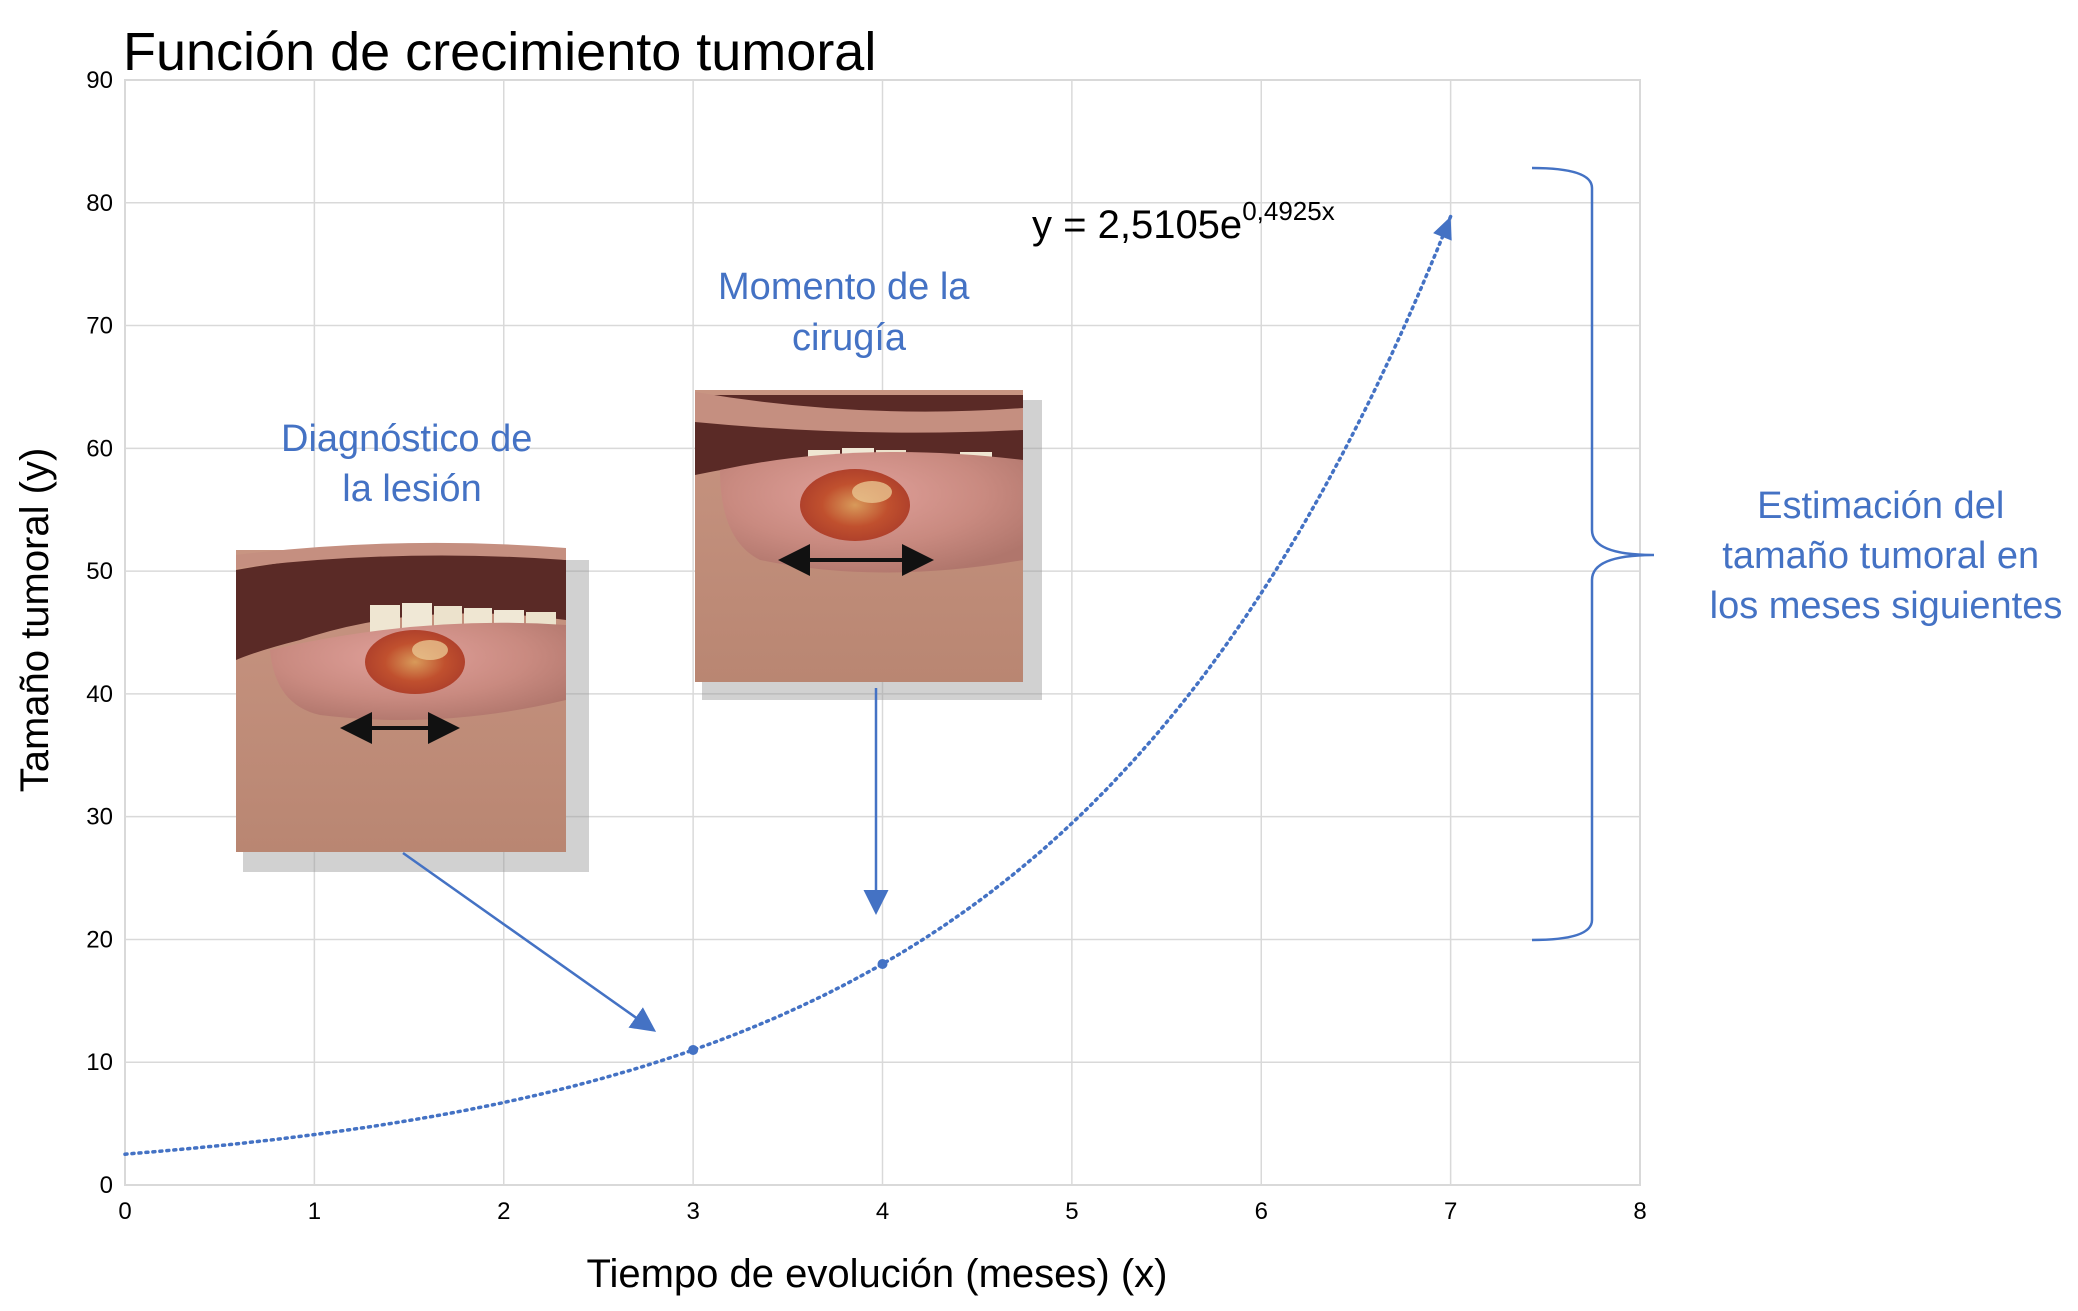 The height and width of the screenshot is (1311, 2078). What do you see at coordinates (99, 326) in the screenshot?
I see `y-tick-label: 70` at bounding box center [99, 326].